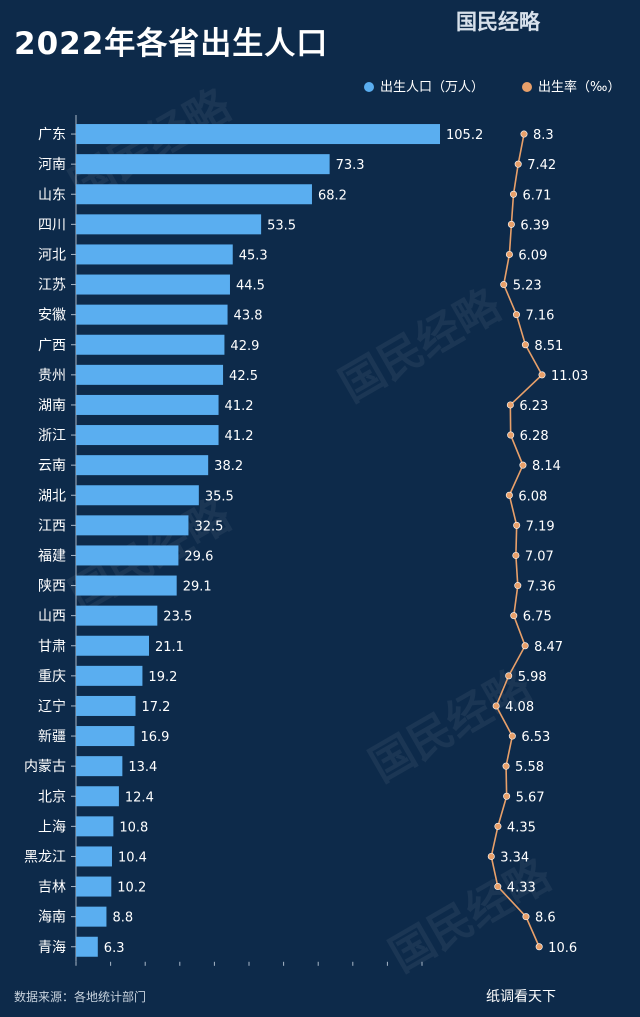  What do you see at coordinates (122, 918) in the screenshot?
I see `bar-value-label: 8.8` at bounding box center [122, 918].